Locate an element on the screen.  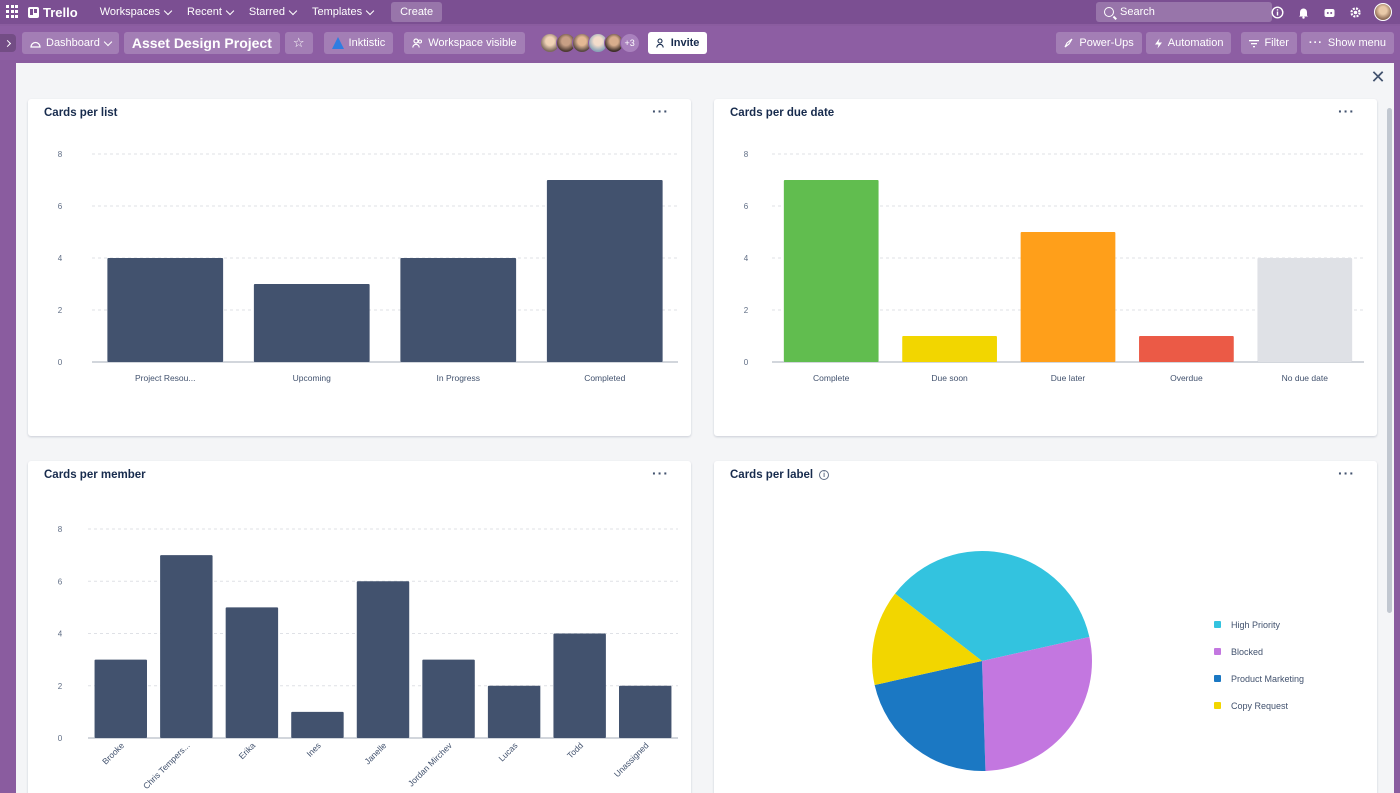
scrollbar is located at coordinates (1389, 360).